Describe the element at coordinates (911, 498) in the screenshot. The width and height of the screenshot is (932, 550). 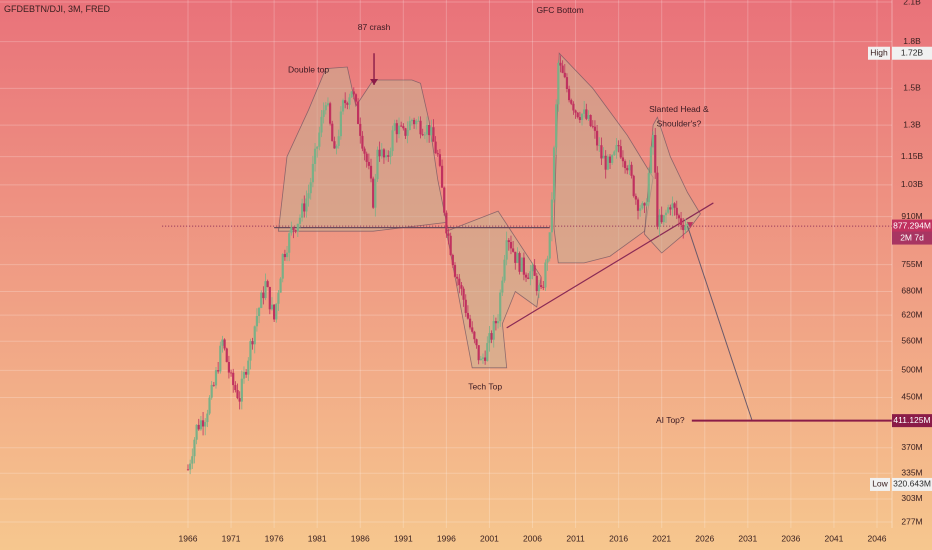
I see `y-tick-label: 303M` at that location.